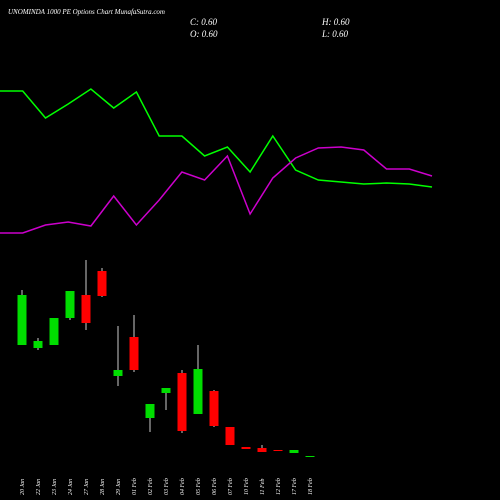 The height and width of the screenshot is (500, 500). I want to click on x-tick-label: 11 Feb, so click(263, 487).